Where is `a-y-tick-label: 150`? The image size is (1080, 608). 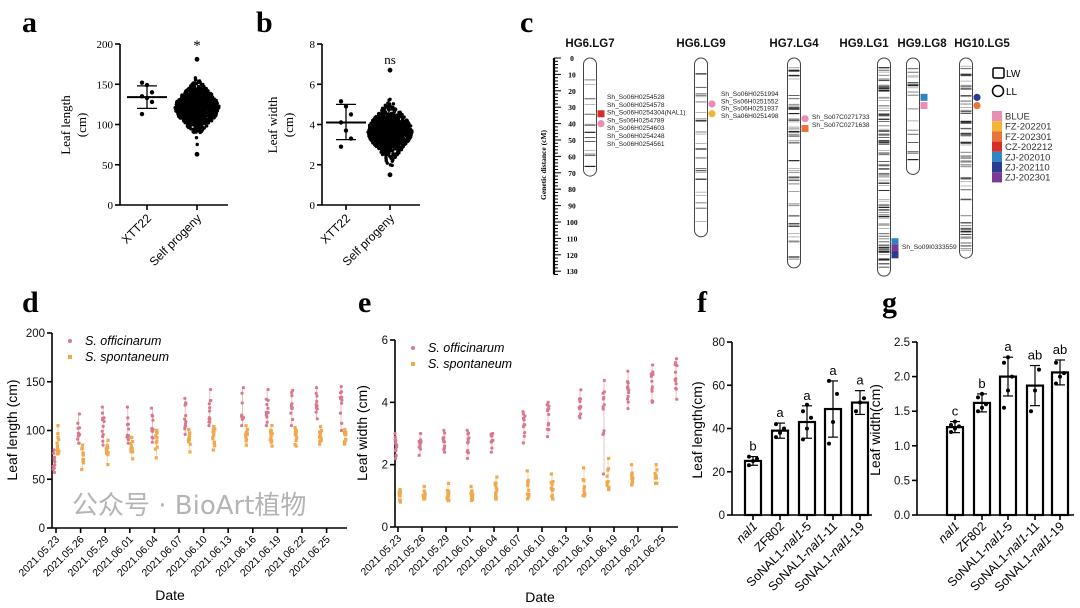
a-y-tick-label: 150 is located at coordinates (105, 85).